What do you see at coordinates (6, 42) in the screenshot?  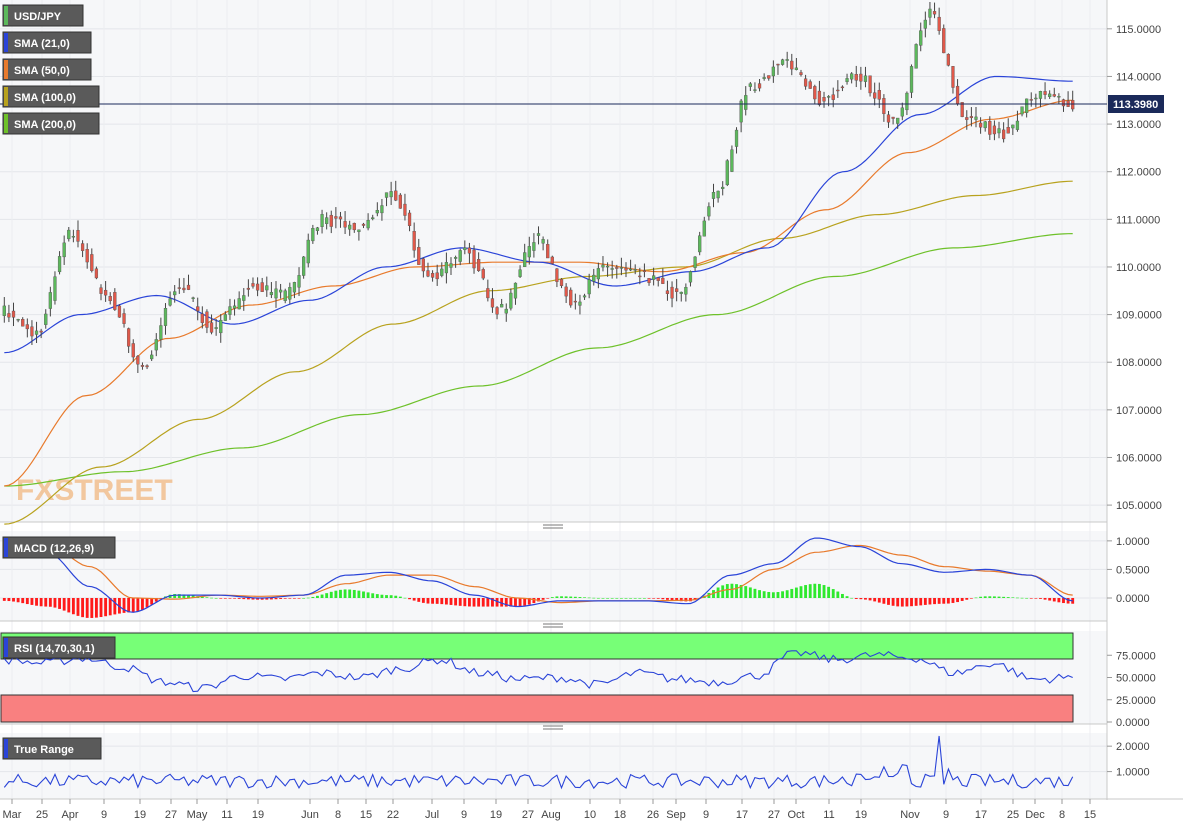 I see `legend-color-swatch` at bounding box center [6, 42].